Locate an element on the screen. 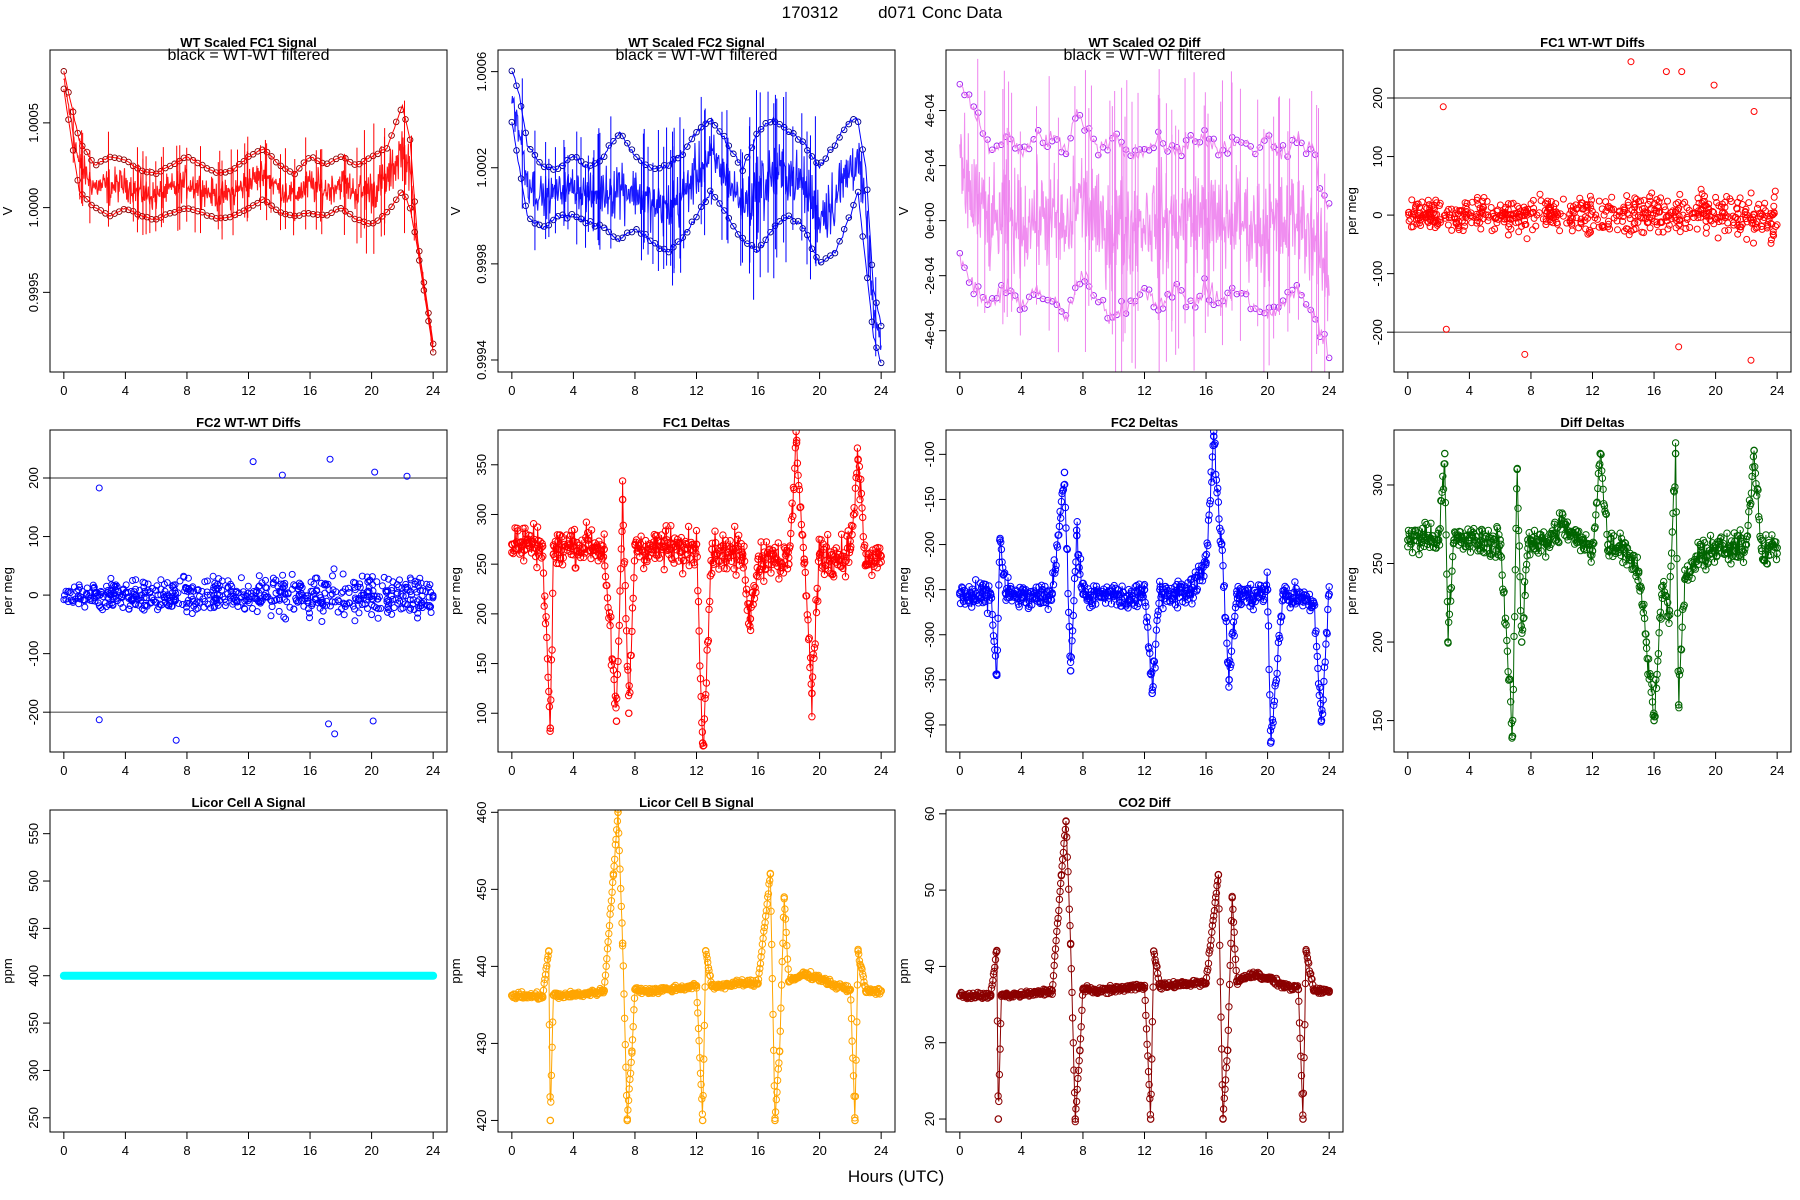  y-tick-label: 250 is located at coordinates (1377, 564).